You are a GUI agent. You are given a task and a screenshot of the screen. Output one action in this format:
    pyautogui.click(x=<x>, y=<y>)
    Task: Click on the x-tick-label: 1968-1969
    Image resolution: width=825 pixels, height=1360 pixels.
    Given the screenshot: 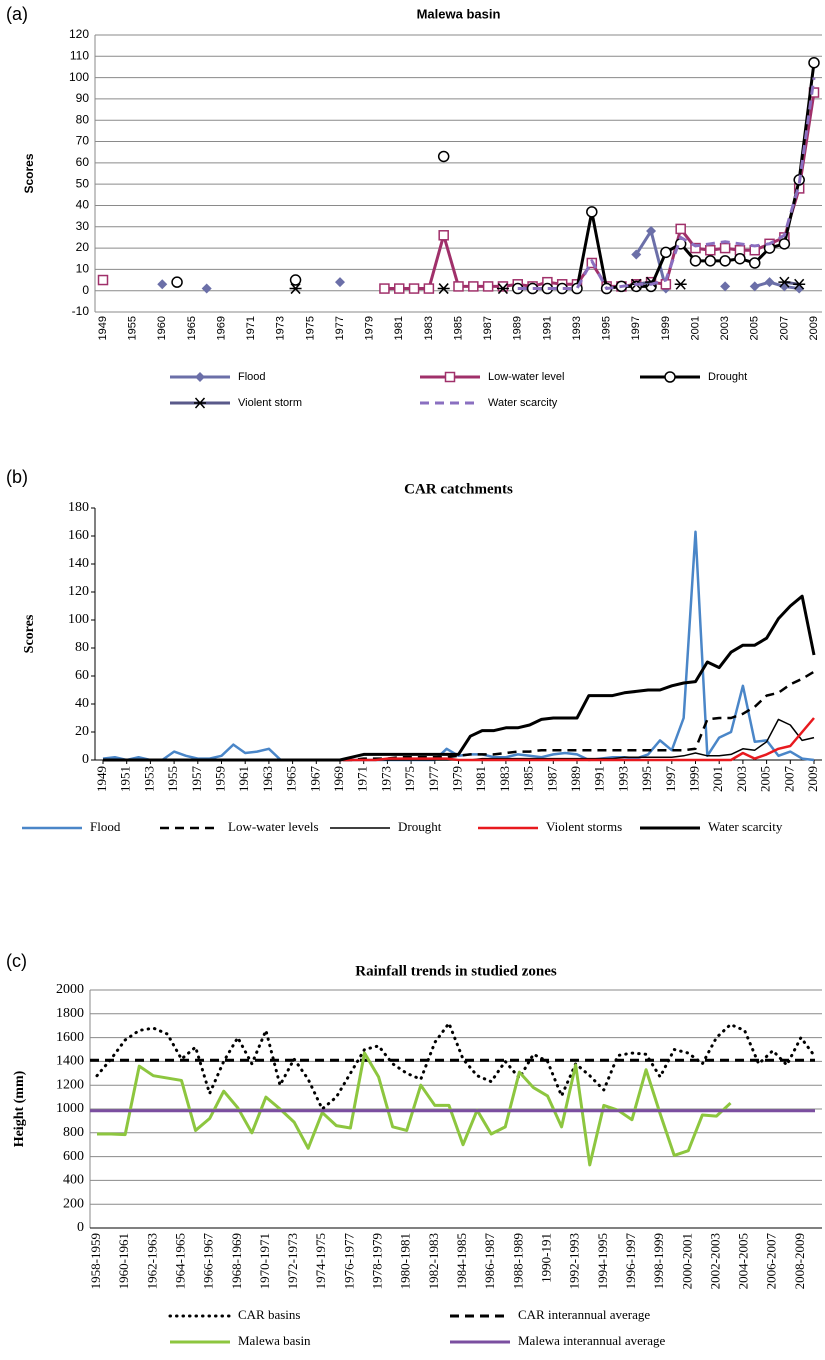 What is the action you would take?
    pyautogui.click(x=236, y=1261)
    